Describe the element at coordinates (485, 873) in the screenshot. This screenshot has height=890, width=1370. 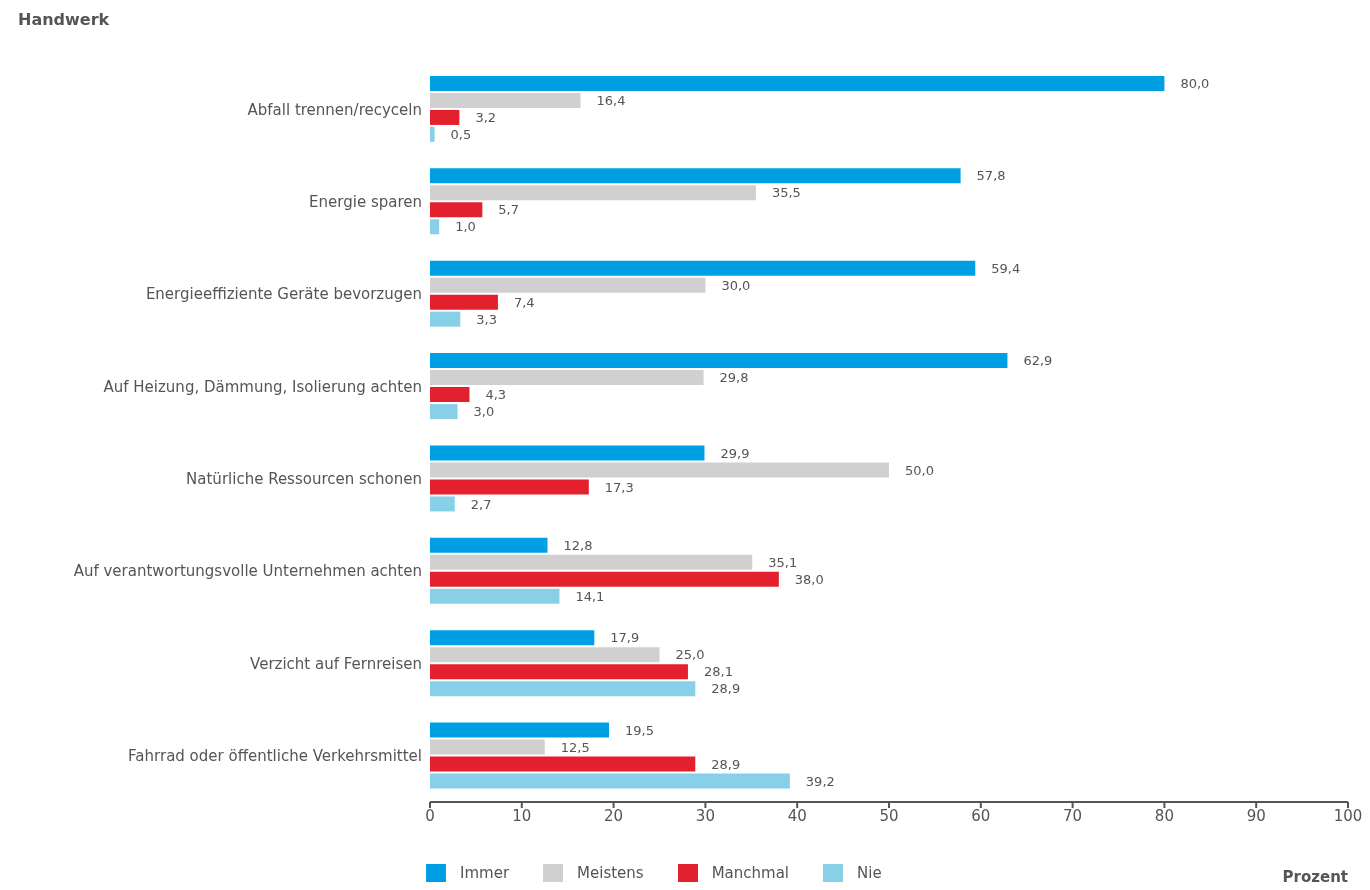
I see `legend-label: Immer` at that location.